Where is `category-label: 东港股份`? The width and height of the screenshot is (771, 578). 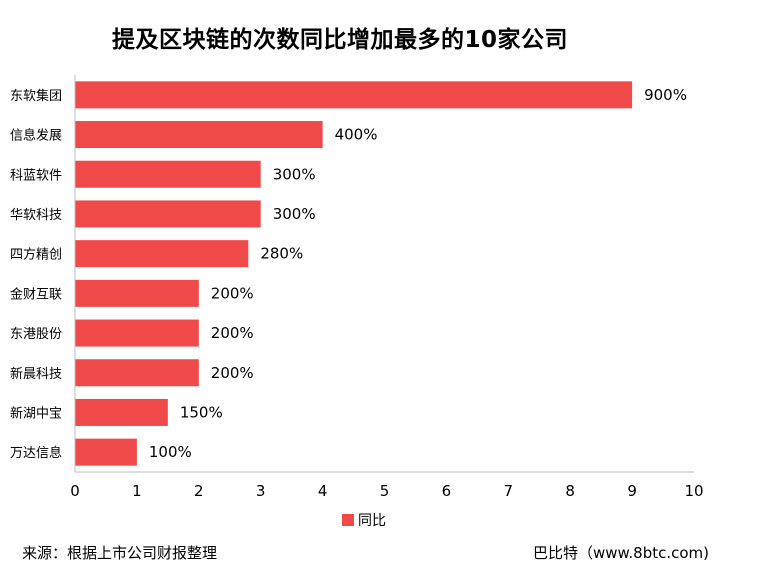 category-label: 东港股份 is located at coordinates (36, 334).